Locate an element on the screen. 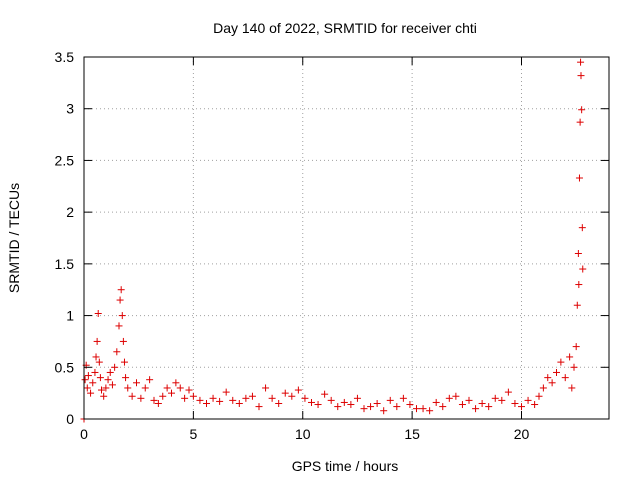  x-tick-label: 0 is located at coordinates (84, 434).